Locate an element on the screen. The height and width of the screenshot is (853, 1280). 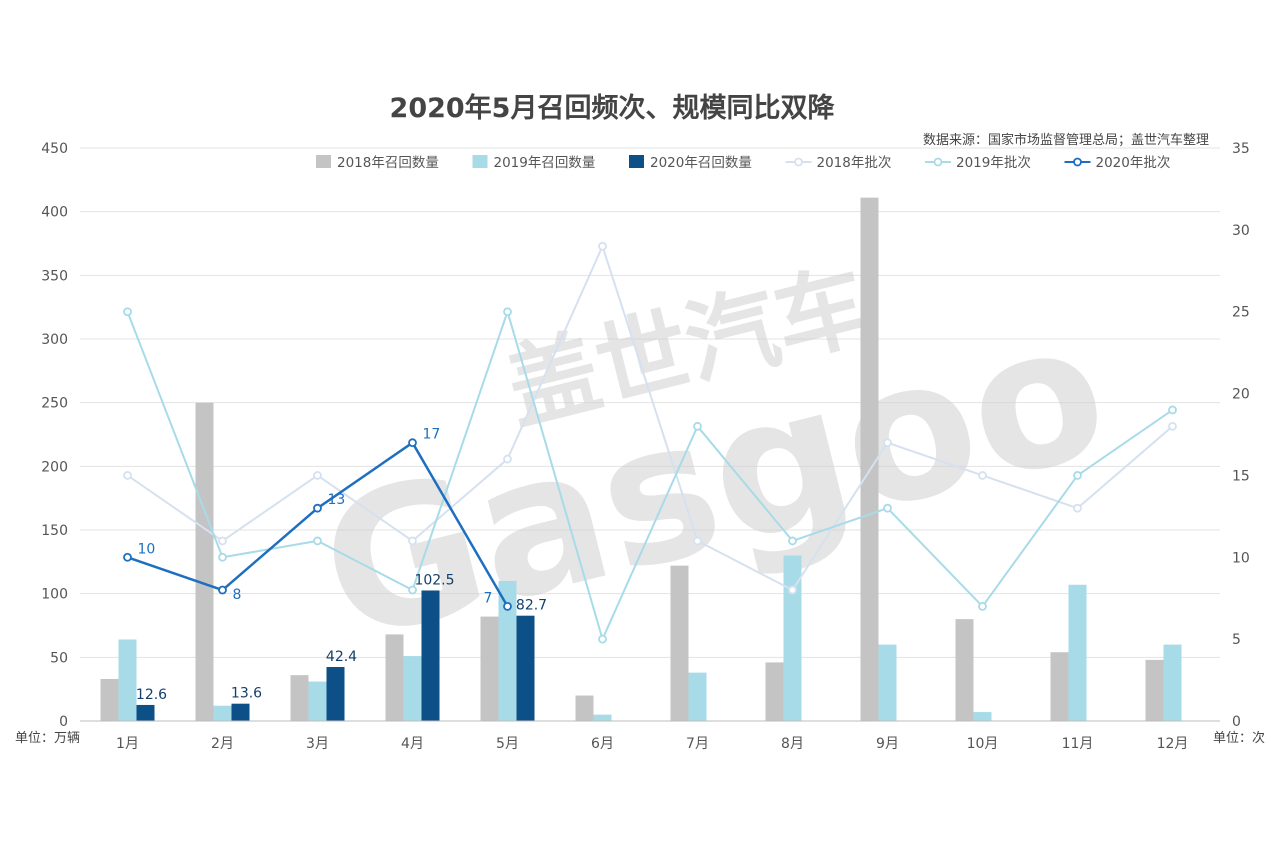
x-axis-tick-label: 4月 is located at coordinates (412, 744).